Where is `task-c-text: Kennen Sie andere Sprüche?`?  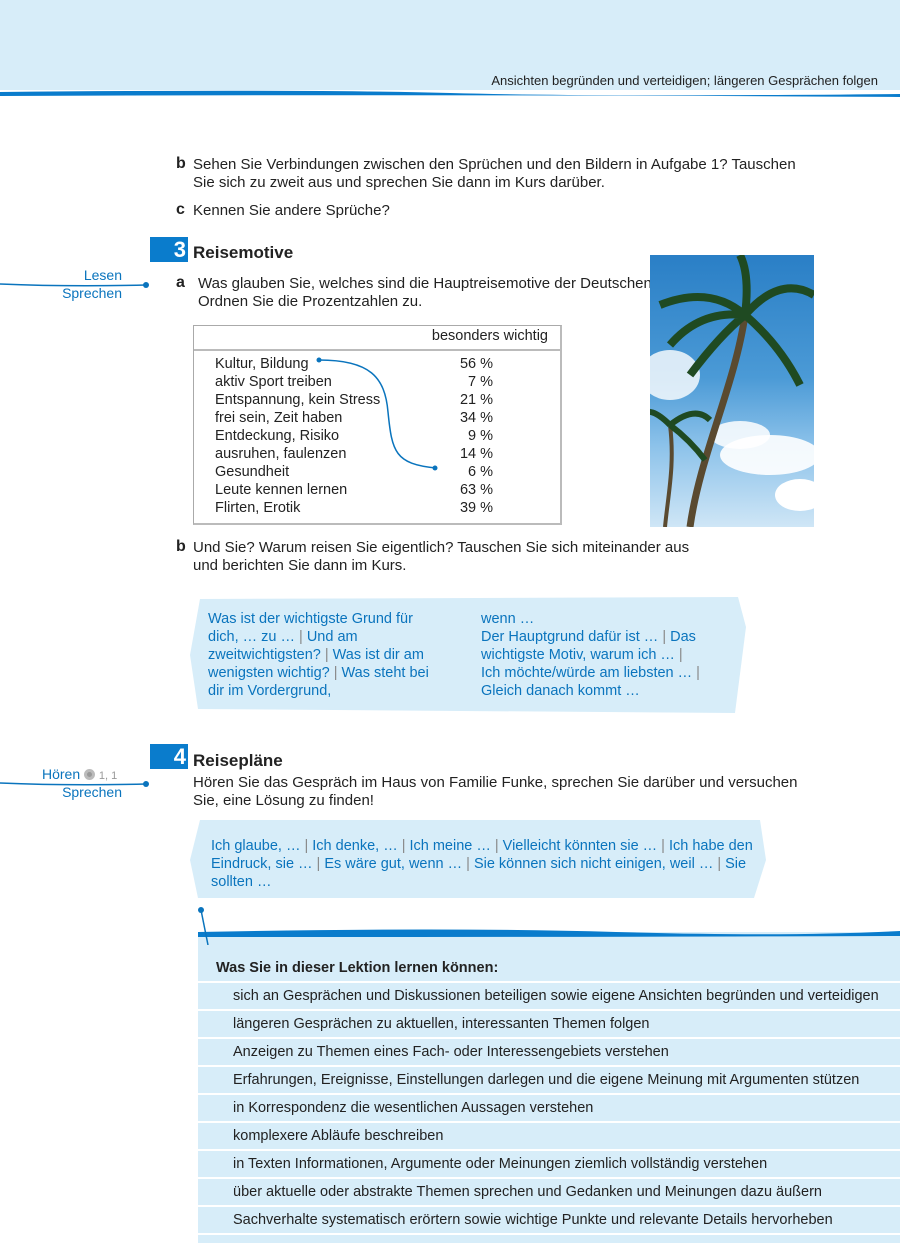 task-c-text: Kennen Sie andere Sprüche? is located at coordinates (291, 210).